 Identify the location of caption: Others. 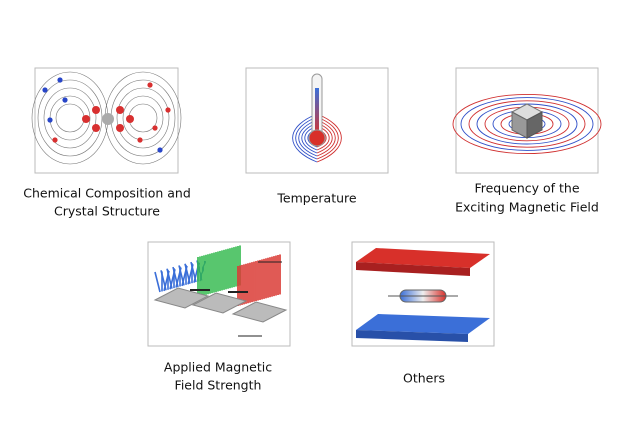
(424, 378).